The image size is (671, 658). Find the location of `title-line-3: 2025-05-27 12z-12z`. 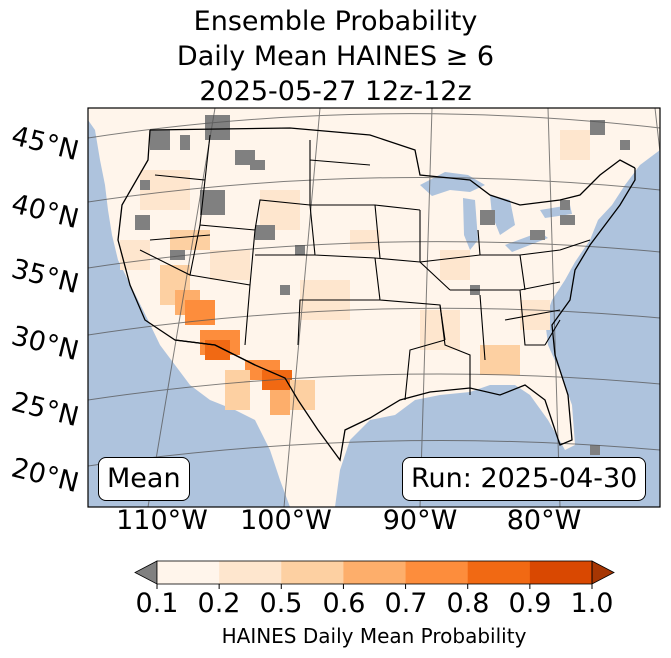

title-line-3: 2025-05-27 12z-12z is located at coordinates (335, 91).